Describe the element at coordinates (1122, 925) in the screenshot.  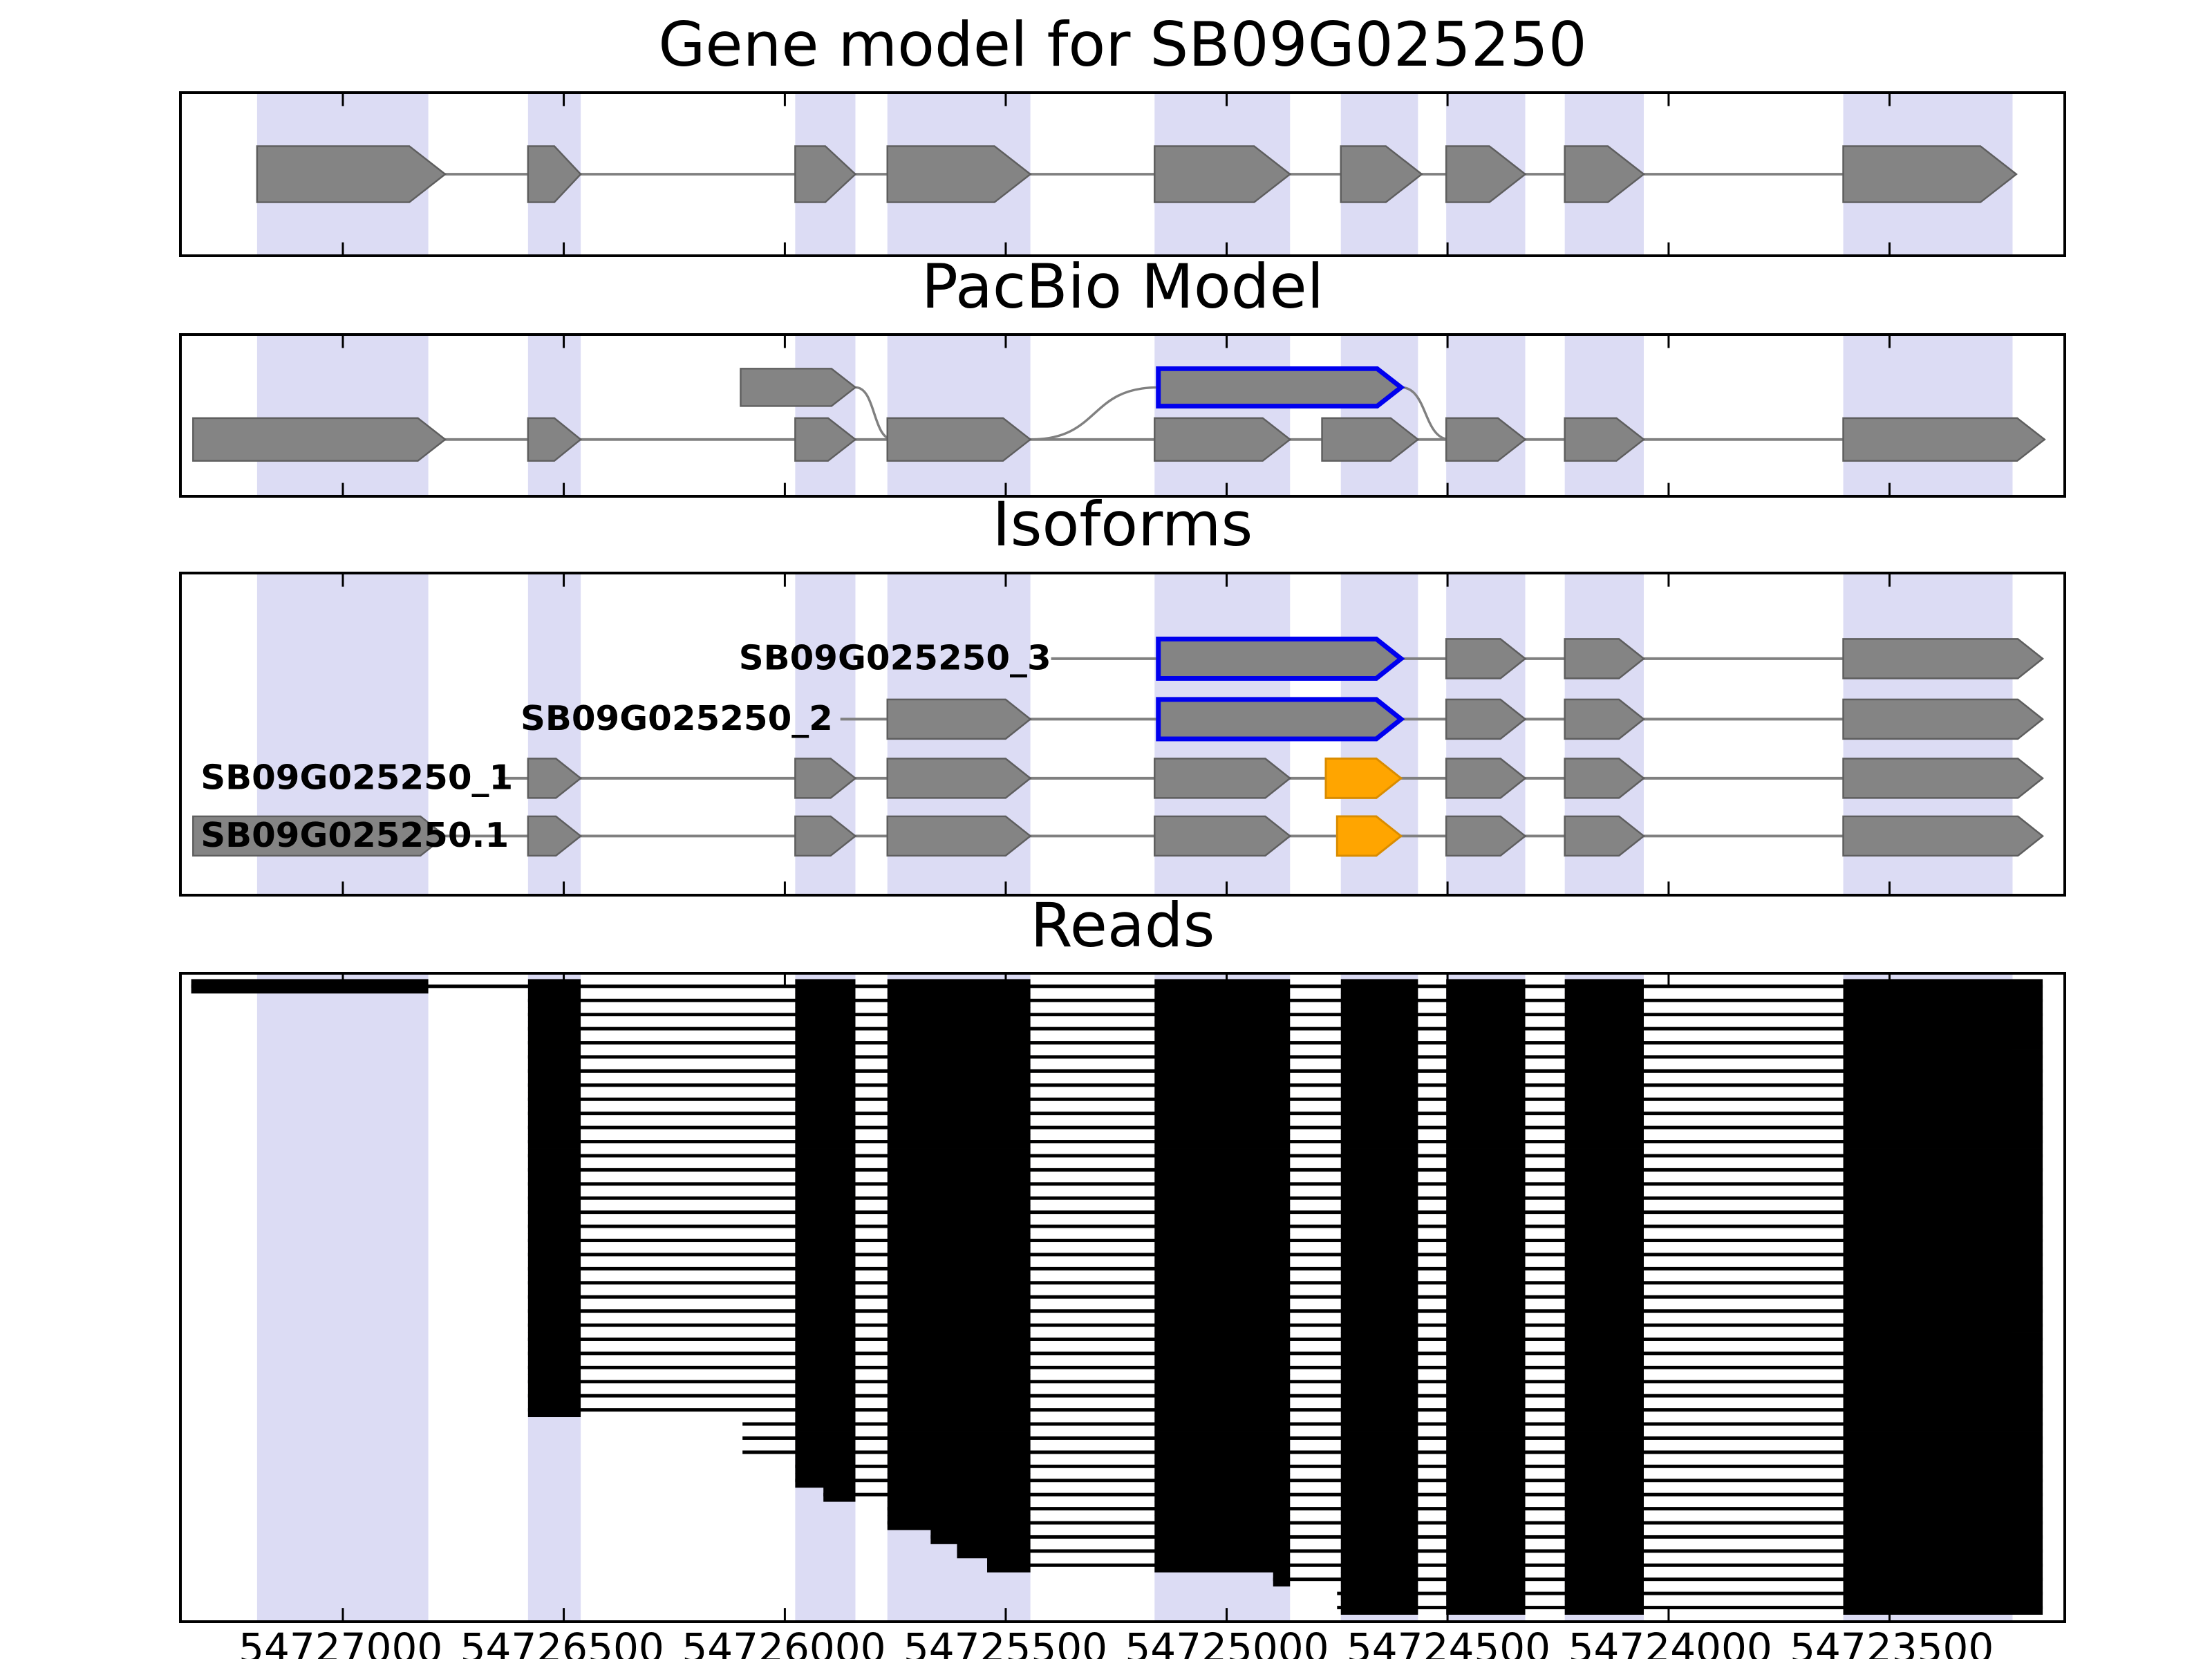
I see `panel-title-reads: Reads` at that location.